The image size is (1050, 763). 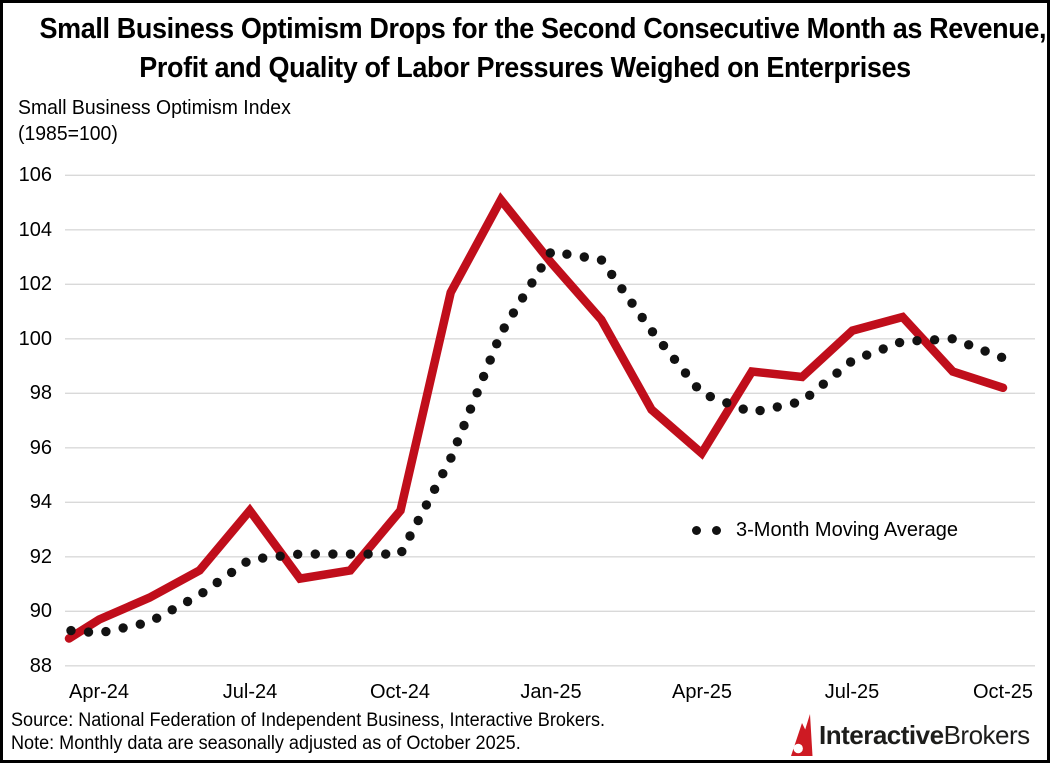 I want to click on x-tick-label: Apr-25, so click(x=702, y=692).